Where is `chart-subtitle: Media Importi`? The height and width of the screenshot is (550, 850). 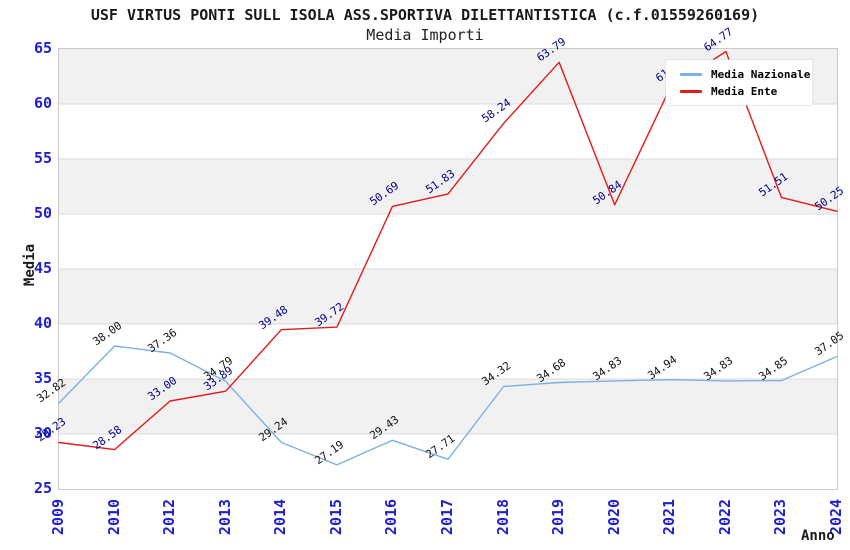 chart-subtitle: Media Importi is located at coordinates (425, 35).